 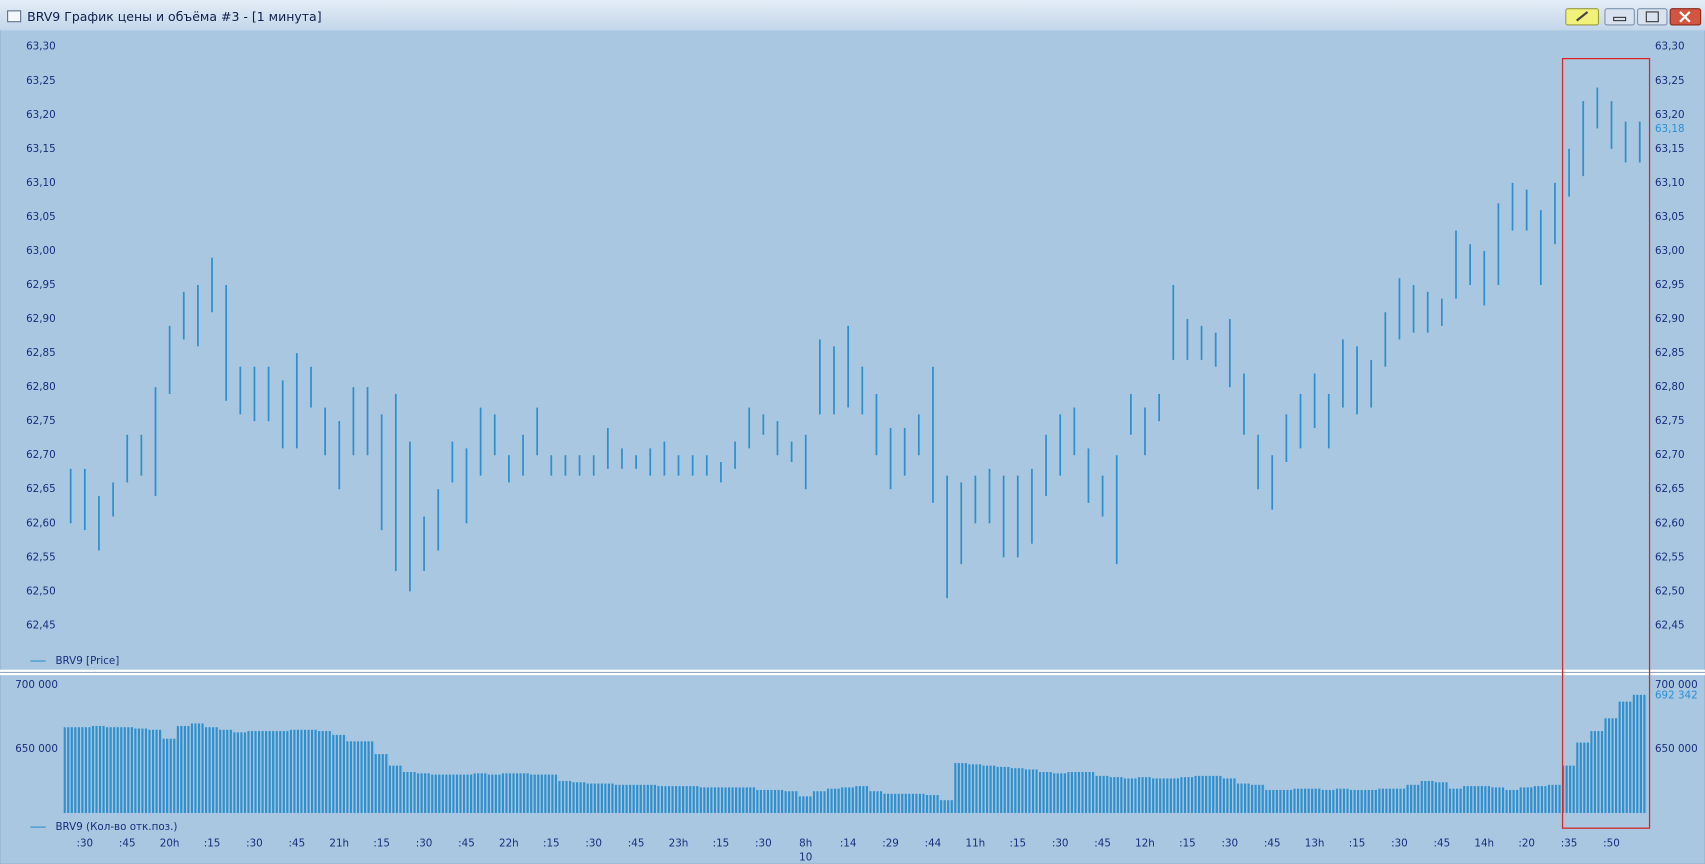 I want to click on y-tick-label: 62,85, so click(x=41, y=353).